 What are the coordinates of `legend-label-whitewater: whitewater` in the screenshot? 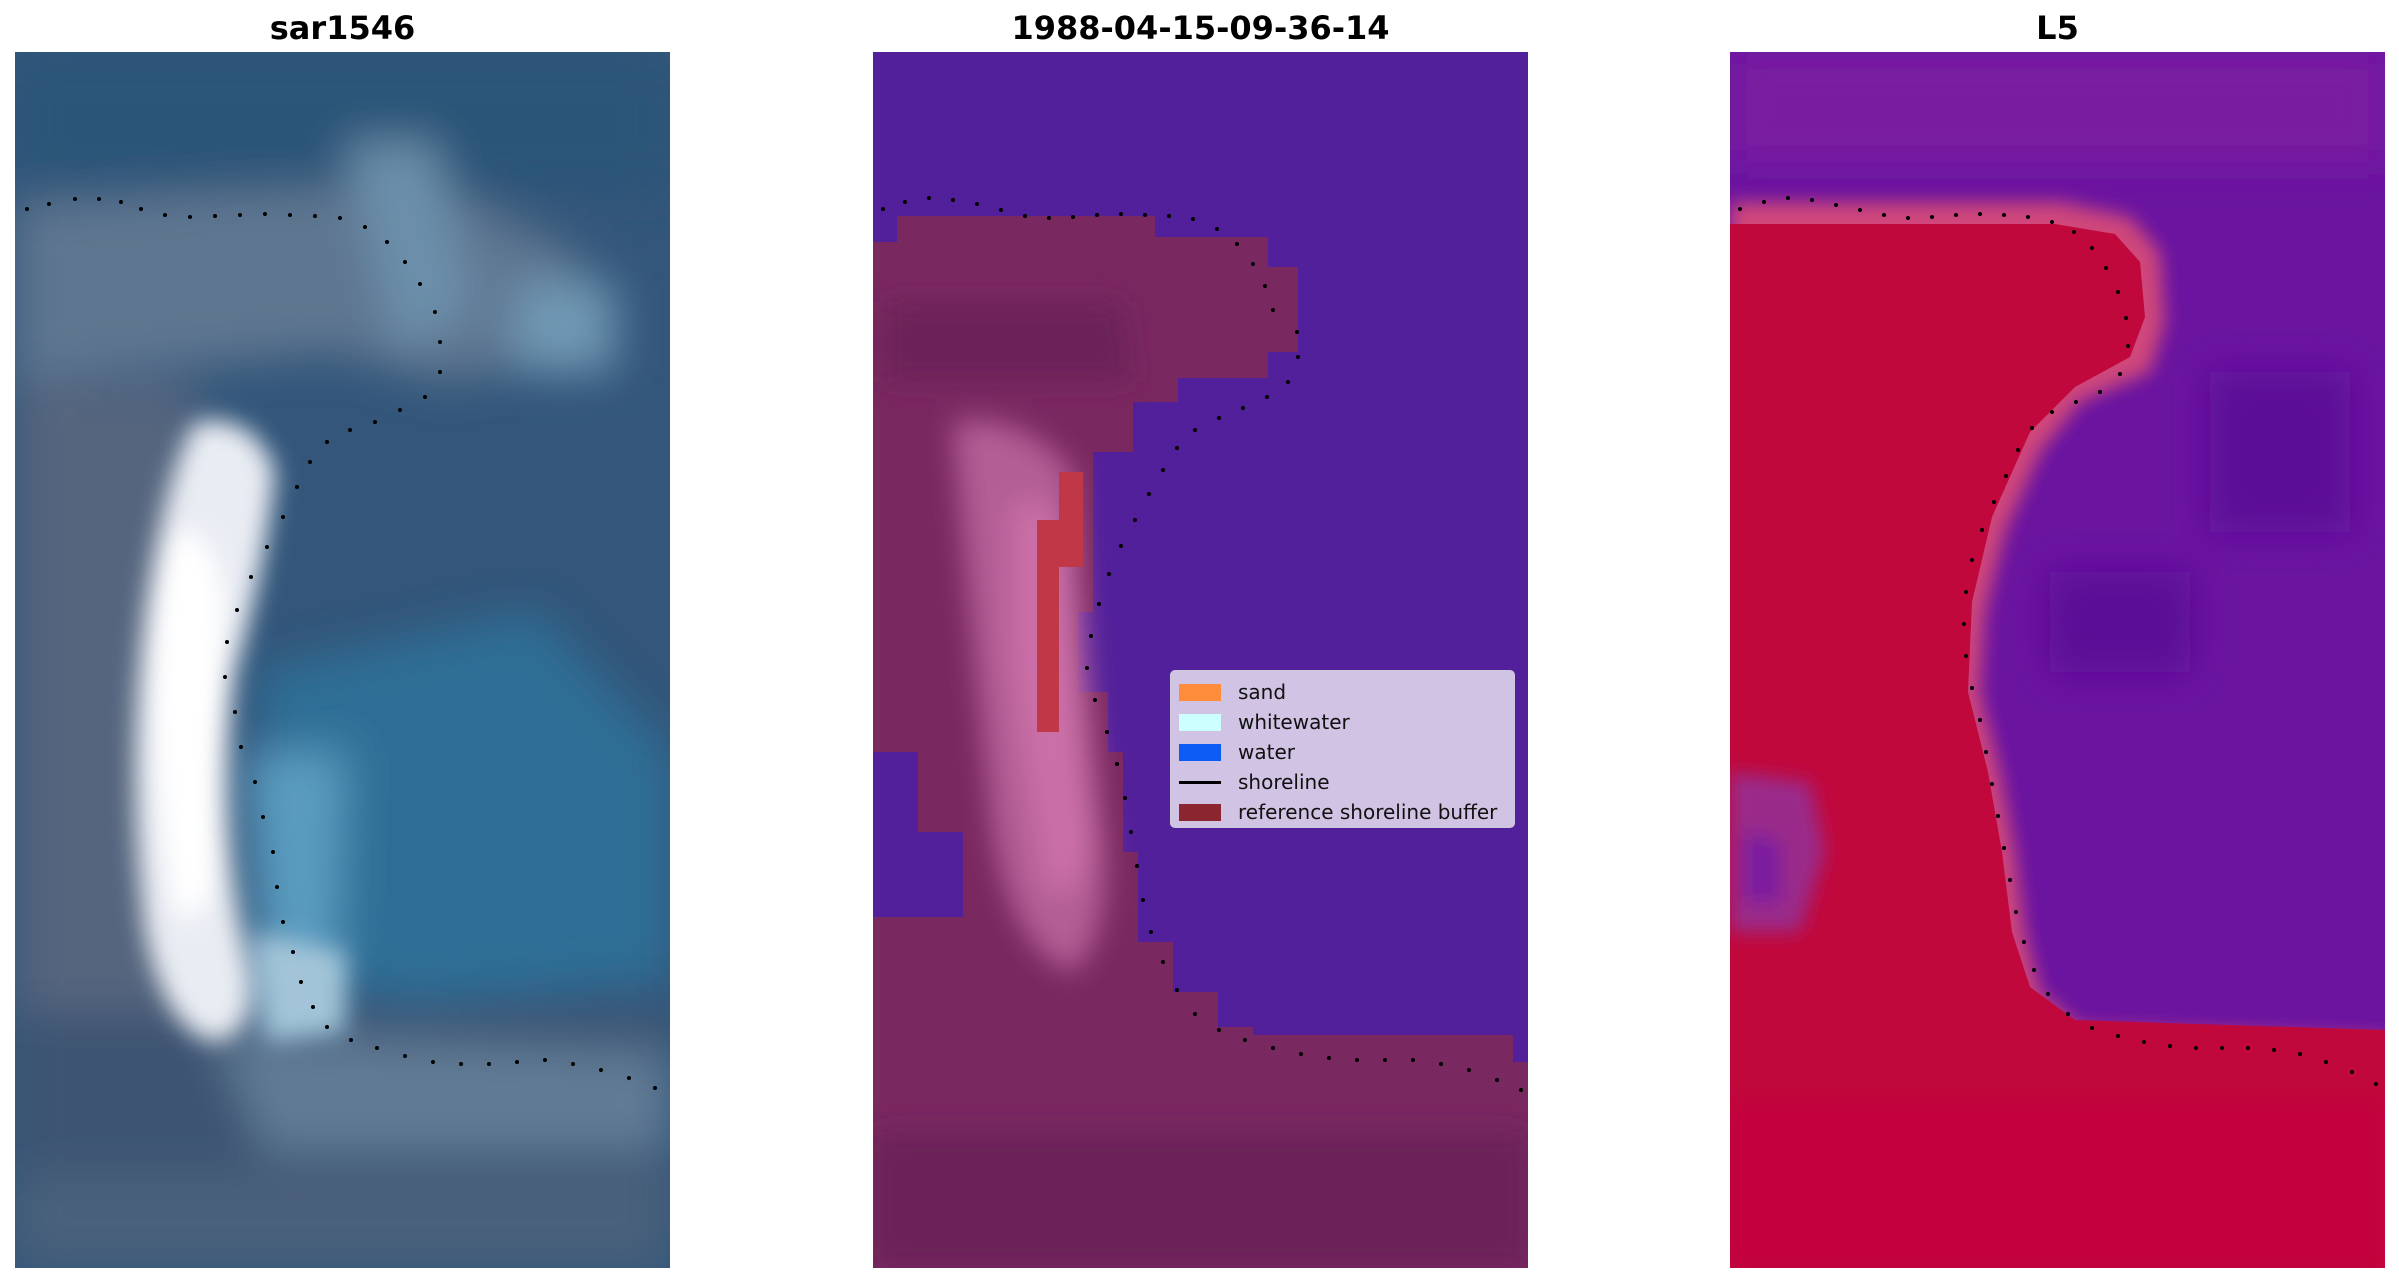 It's located at (1294, 722).